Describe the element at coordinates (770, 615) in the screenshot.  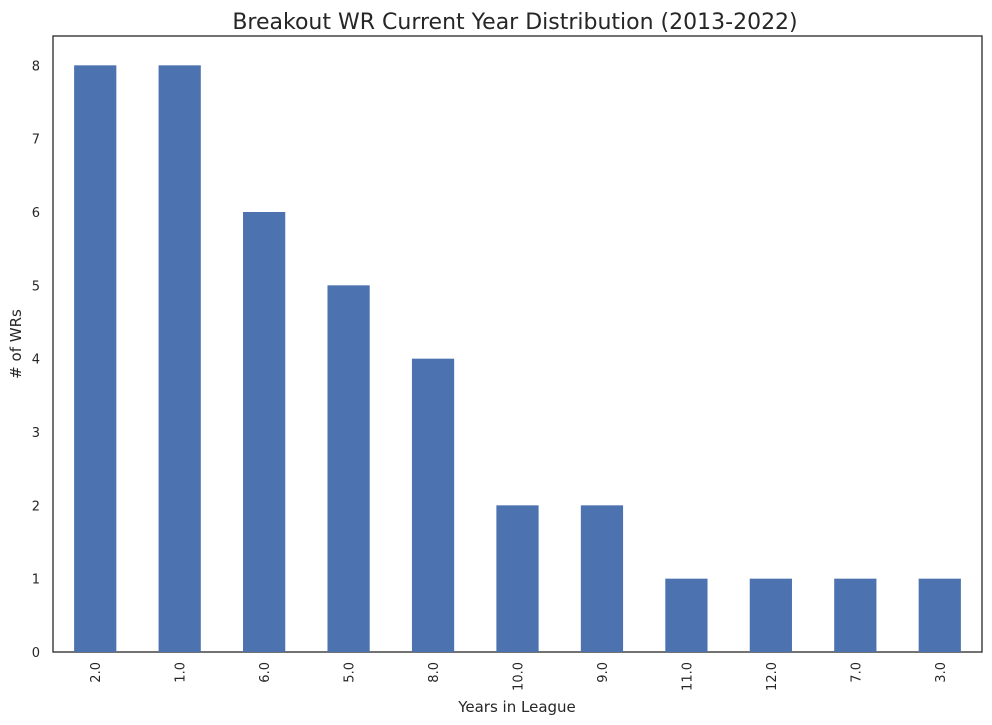
I see `bar-12.0` at that location.